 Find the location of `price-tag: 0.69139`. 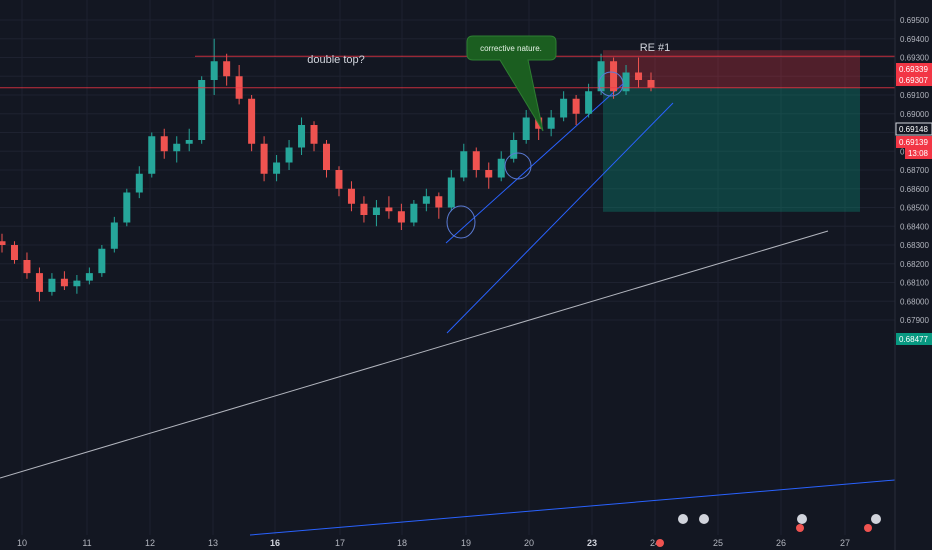

price-tag: 0.69139 is located at coordinates (914, 142).